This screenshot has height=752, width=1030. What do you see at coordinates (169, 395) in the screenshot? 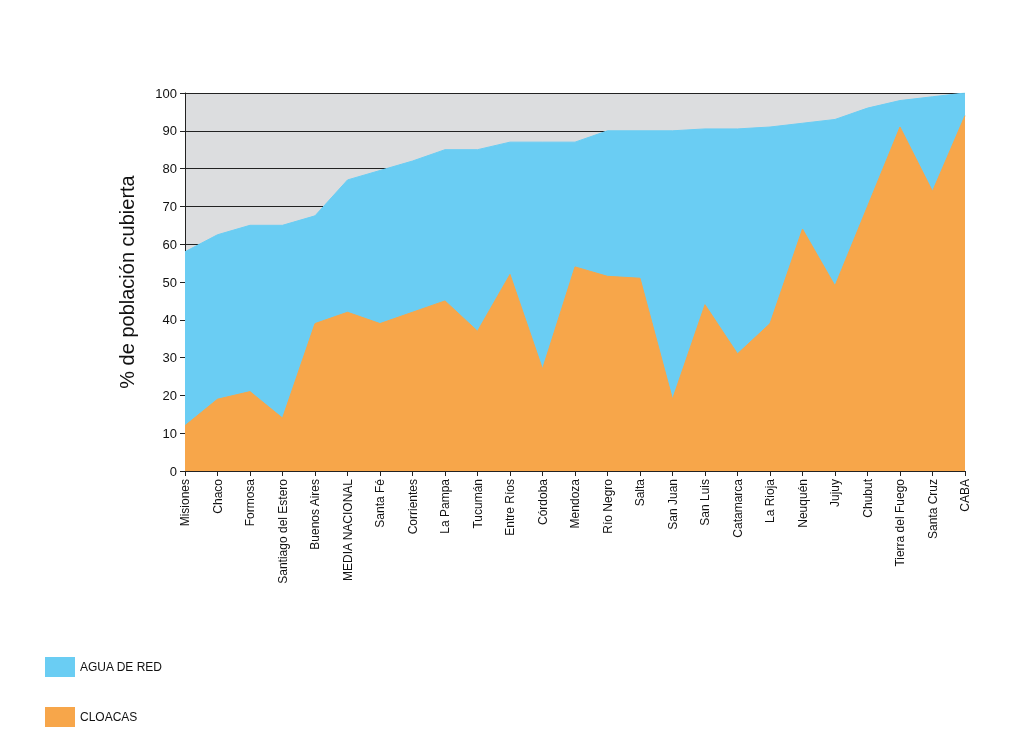
I see `y-tick-label: 20` at bounding box center [169, 395].